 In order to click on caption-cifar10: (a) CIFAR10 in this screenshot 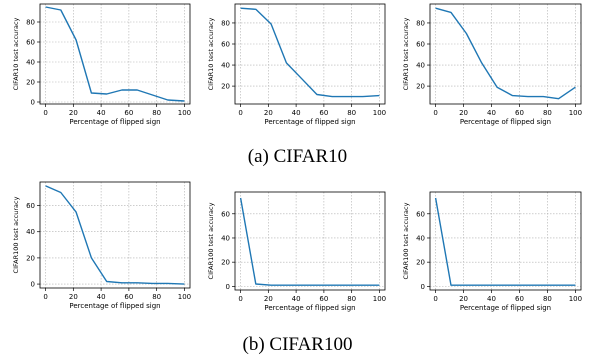, I will do `click(297, 156)`.